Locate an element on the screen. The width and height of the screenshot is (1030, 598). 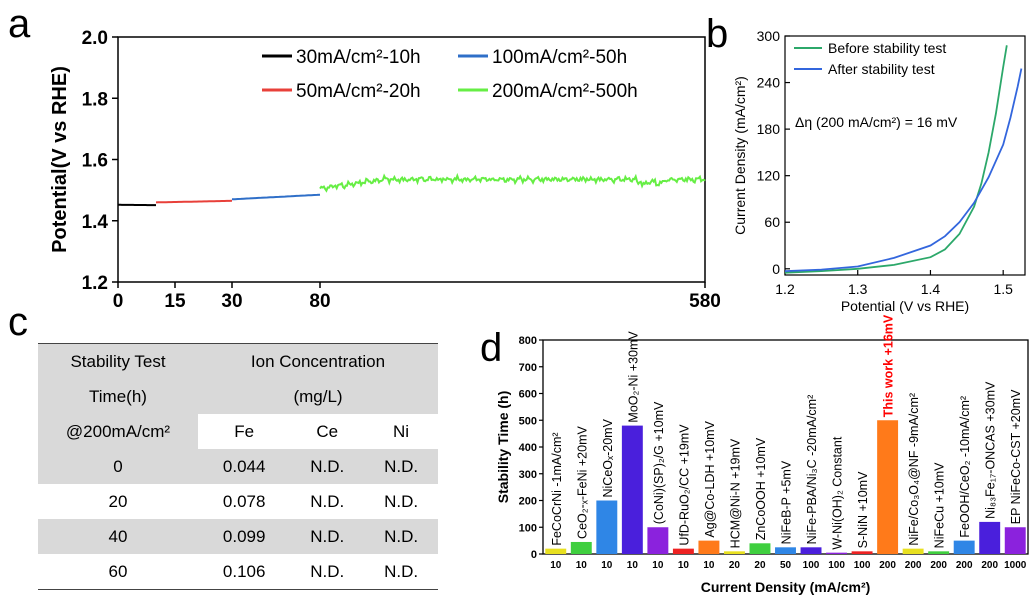
panel-letter-b: b is located at coordinates (717, 34).